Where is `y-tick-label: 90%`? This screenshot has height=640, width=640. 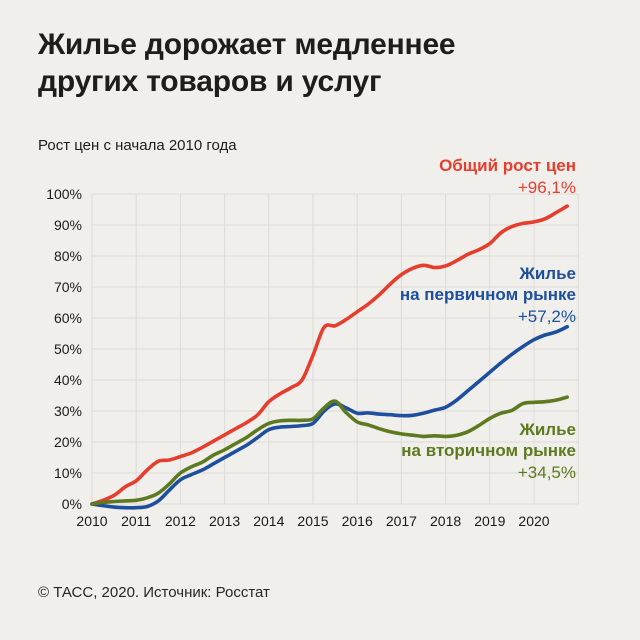
y-tick-label: 90% is located at coordinates (67, 225).